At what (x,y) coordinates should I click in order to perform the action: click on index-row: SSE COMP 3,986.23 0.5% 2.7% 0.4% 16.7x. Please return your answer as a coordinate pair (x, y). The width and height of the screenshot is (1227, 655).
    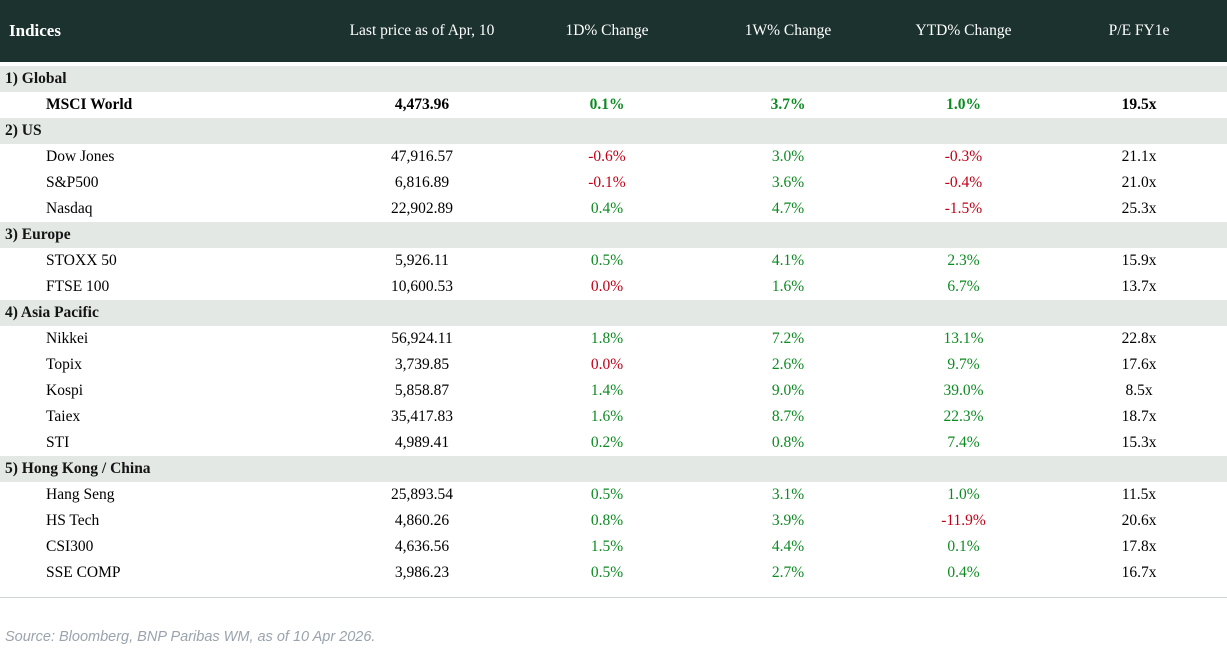
    Looking at the image, I should click on (613, 573).